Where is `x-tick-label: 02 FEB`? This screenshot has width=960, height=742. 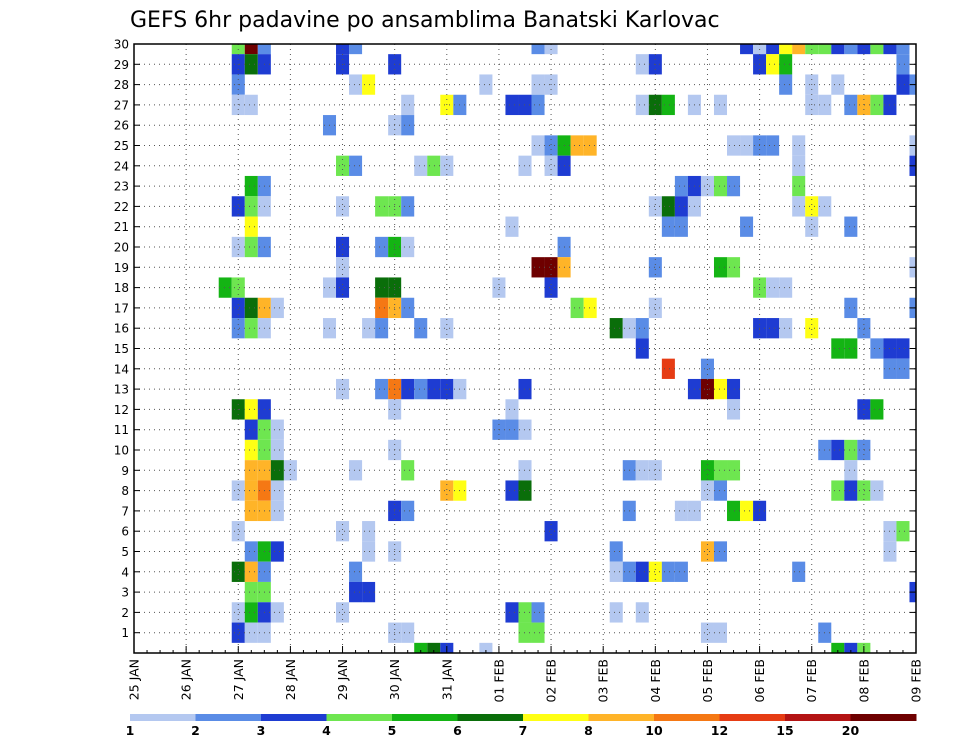
x-tick-label: 02 FEB is located at coordinates (551, 681).